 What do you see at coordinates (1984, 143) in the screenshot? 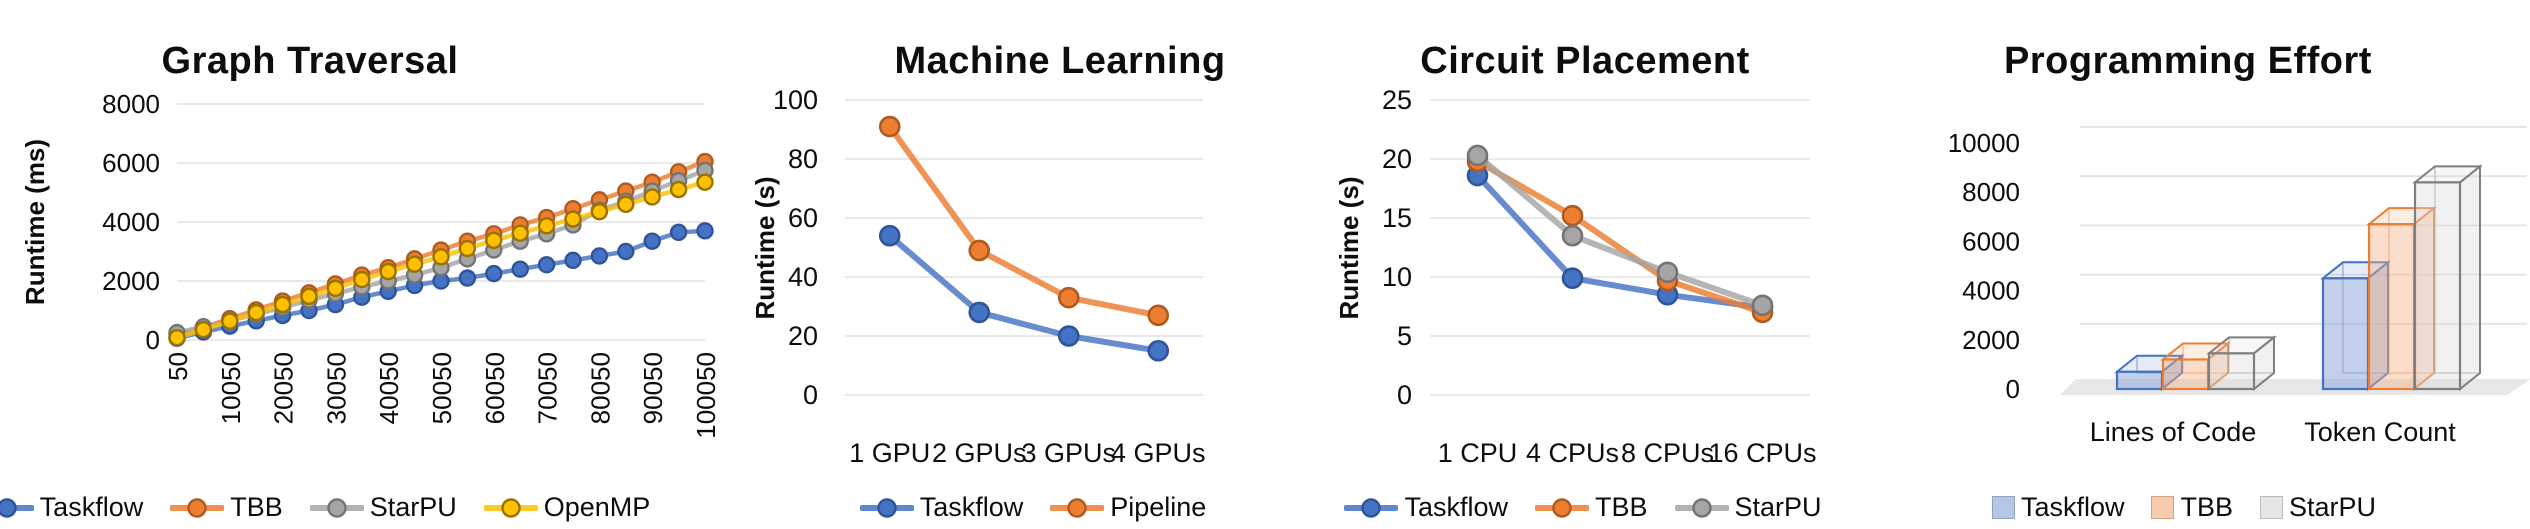
I see `svg-text: 10000` at bounding box center [1984, 143].